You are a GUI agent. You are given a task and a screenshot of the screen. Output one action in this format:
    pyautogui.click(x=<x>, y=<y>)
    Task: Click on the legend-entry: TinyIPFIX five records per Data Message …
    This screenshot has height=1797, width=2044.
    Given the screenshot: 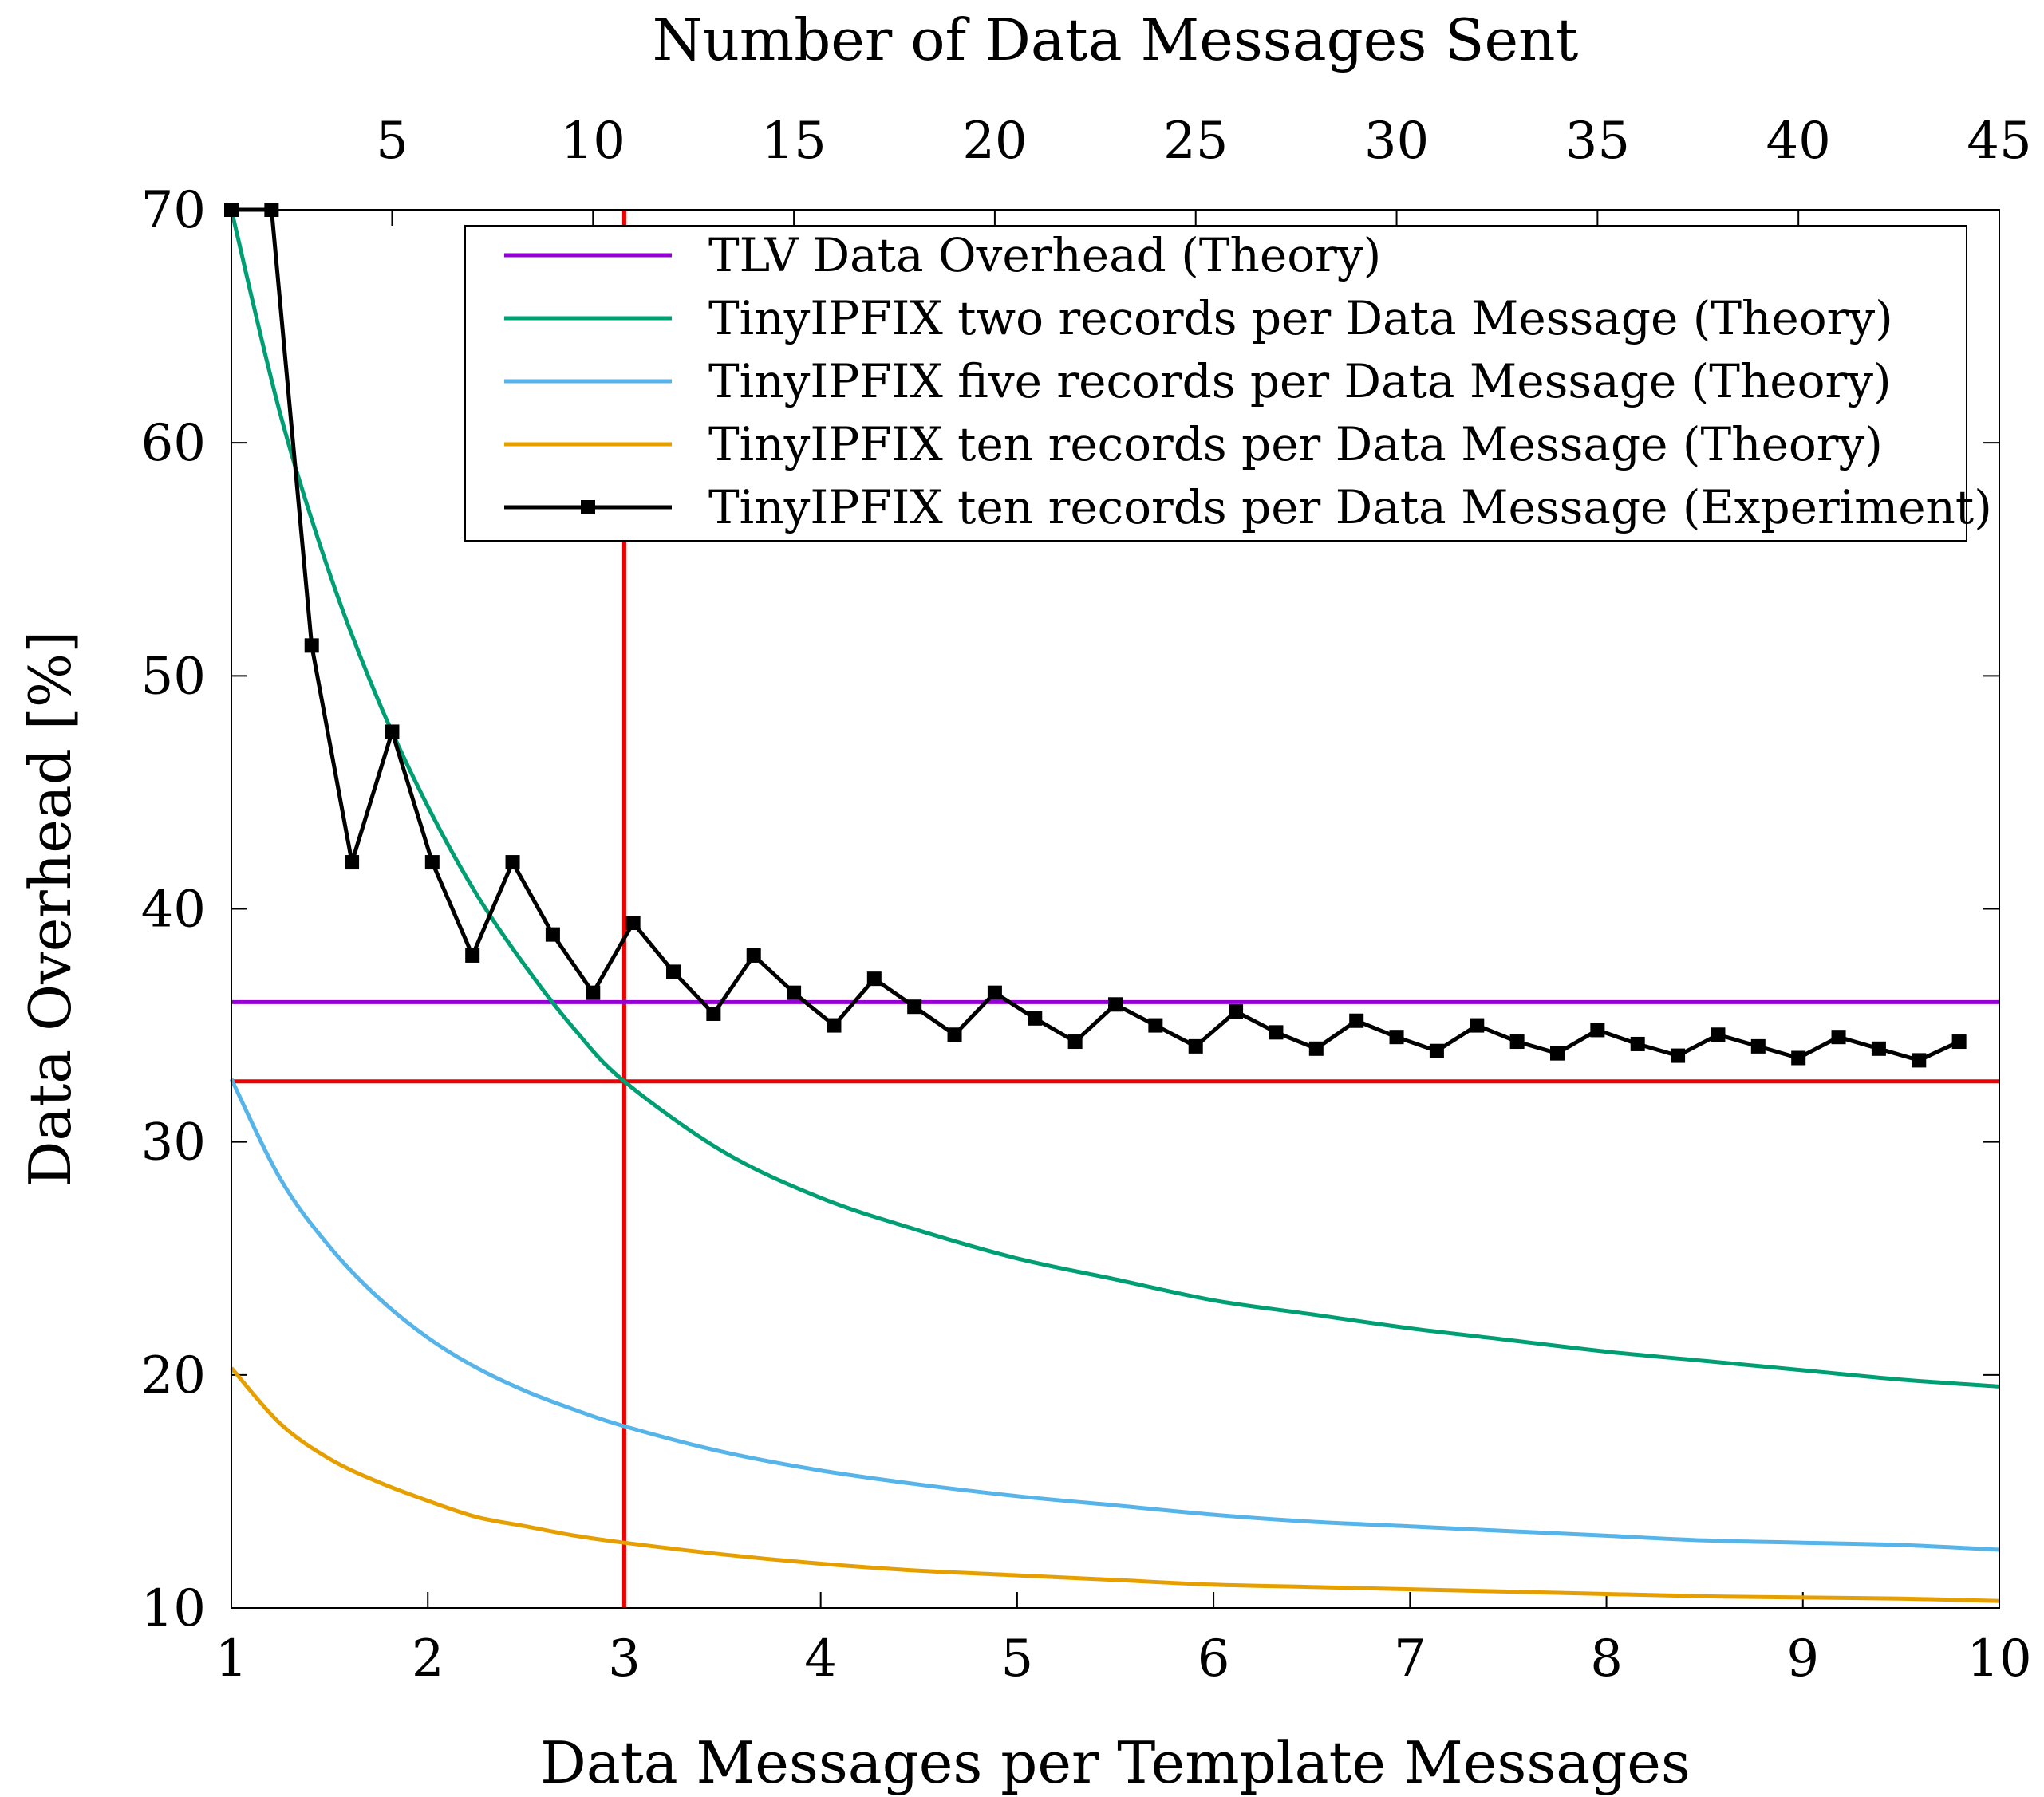 What is the action you would take?
    pyautogui.click(x=1300, y=381)
    